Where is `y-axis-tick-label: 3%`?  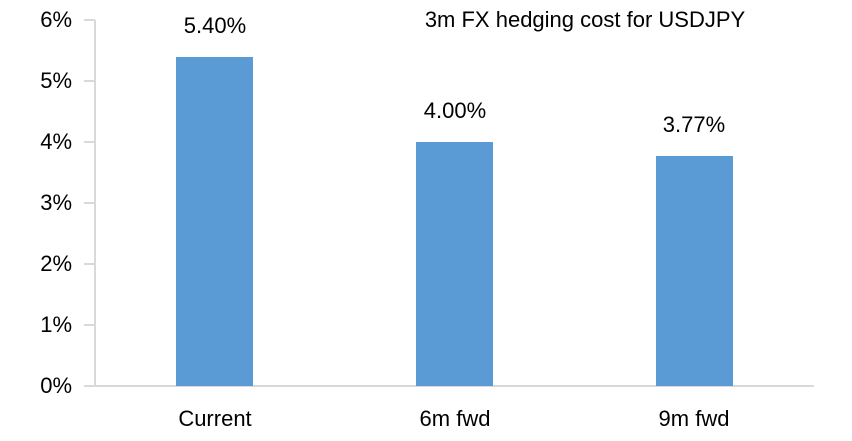
y-axis-tick-label: 3% is located at coordinates (56, 202).